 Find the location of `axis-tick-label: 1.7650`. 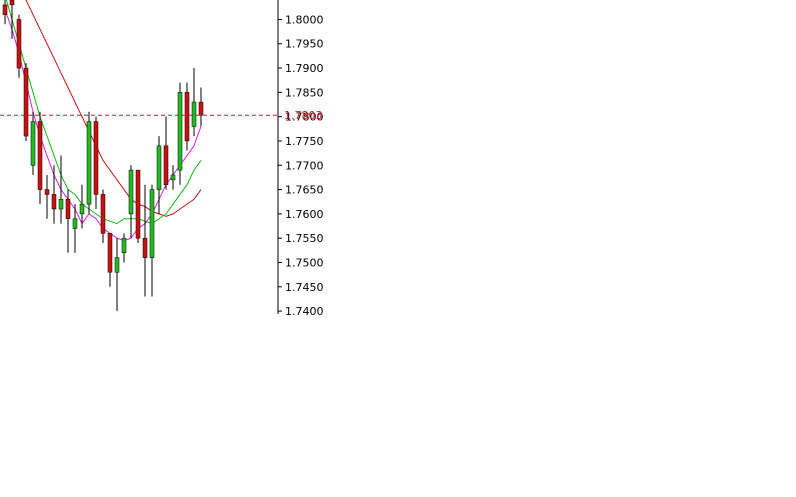

axis-tick-label: 1.7650 is located at coordinates (304, 190).